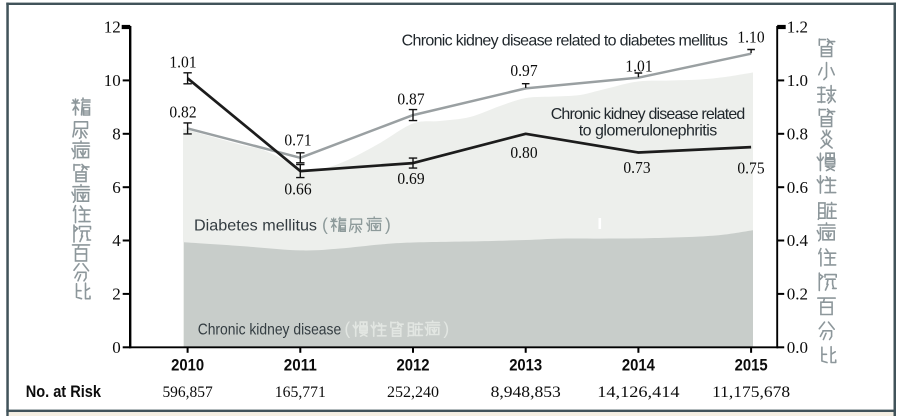 Image resolution: width=900 pixels, height=416 pixels. Describe the element at coordinates (297, 189) in the screenshot. I see `svg-text: 0.66` at that location.